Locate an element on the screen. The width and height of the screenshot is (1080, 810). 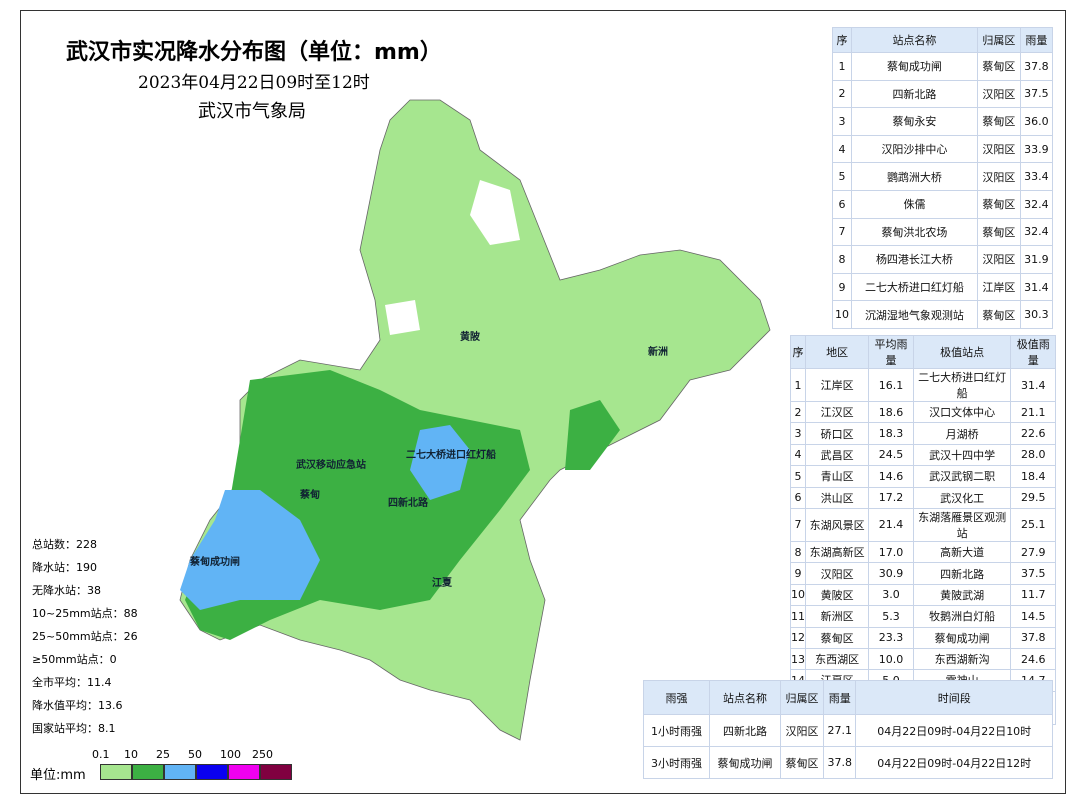
cell: 31.9 is located at coordinates (1036, 259).